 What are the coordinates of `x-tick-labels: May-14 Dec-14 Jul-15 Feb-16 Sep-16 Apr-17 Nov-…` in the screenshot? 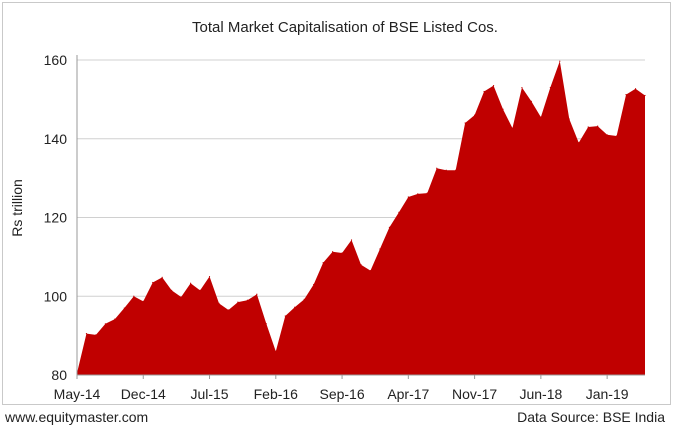 It's located at (341, 388).